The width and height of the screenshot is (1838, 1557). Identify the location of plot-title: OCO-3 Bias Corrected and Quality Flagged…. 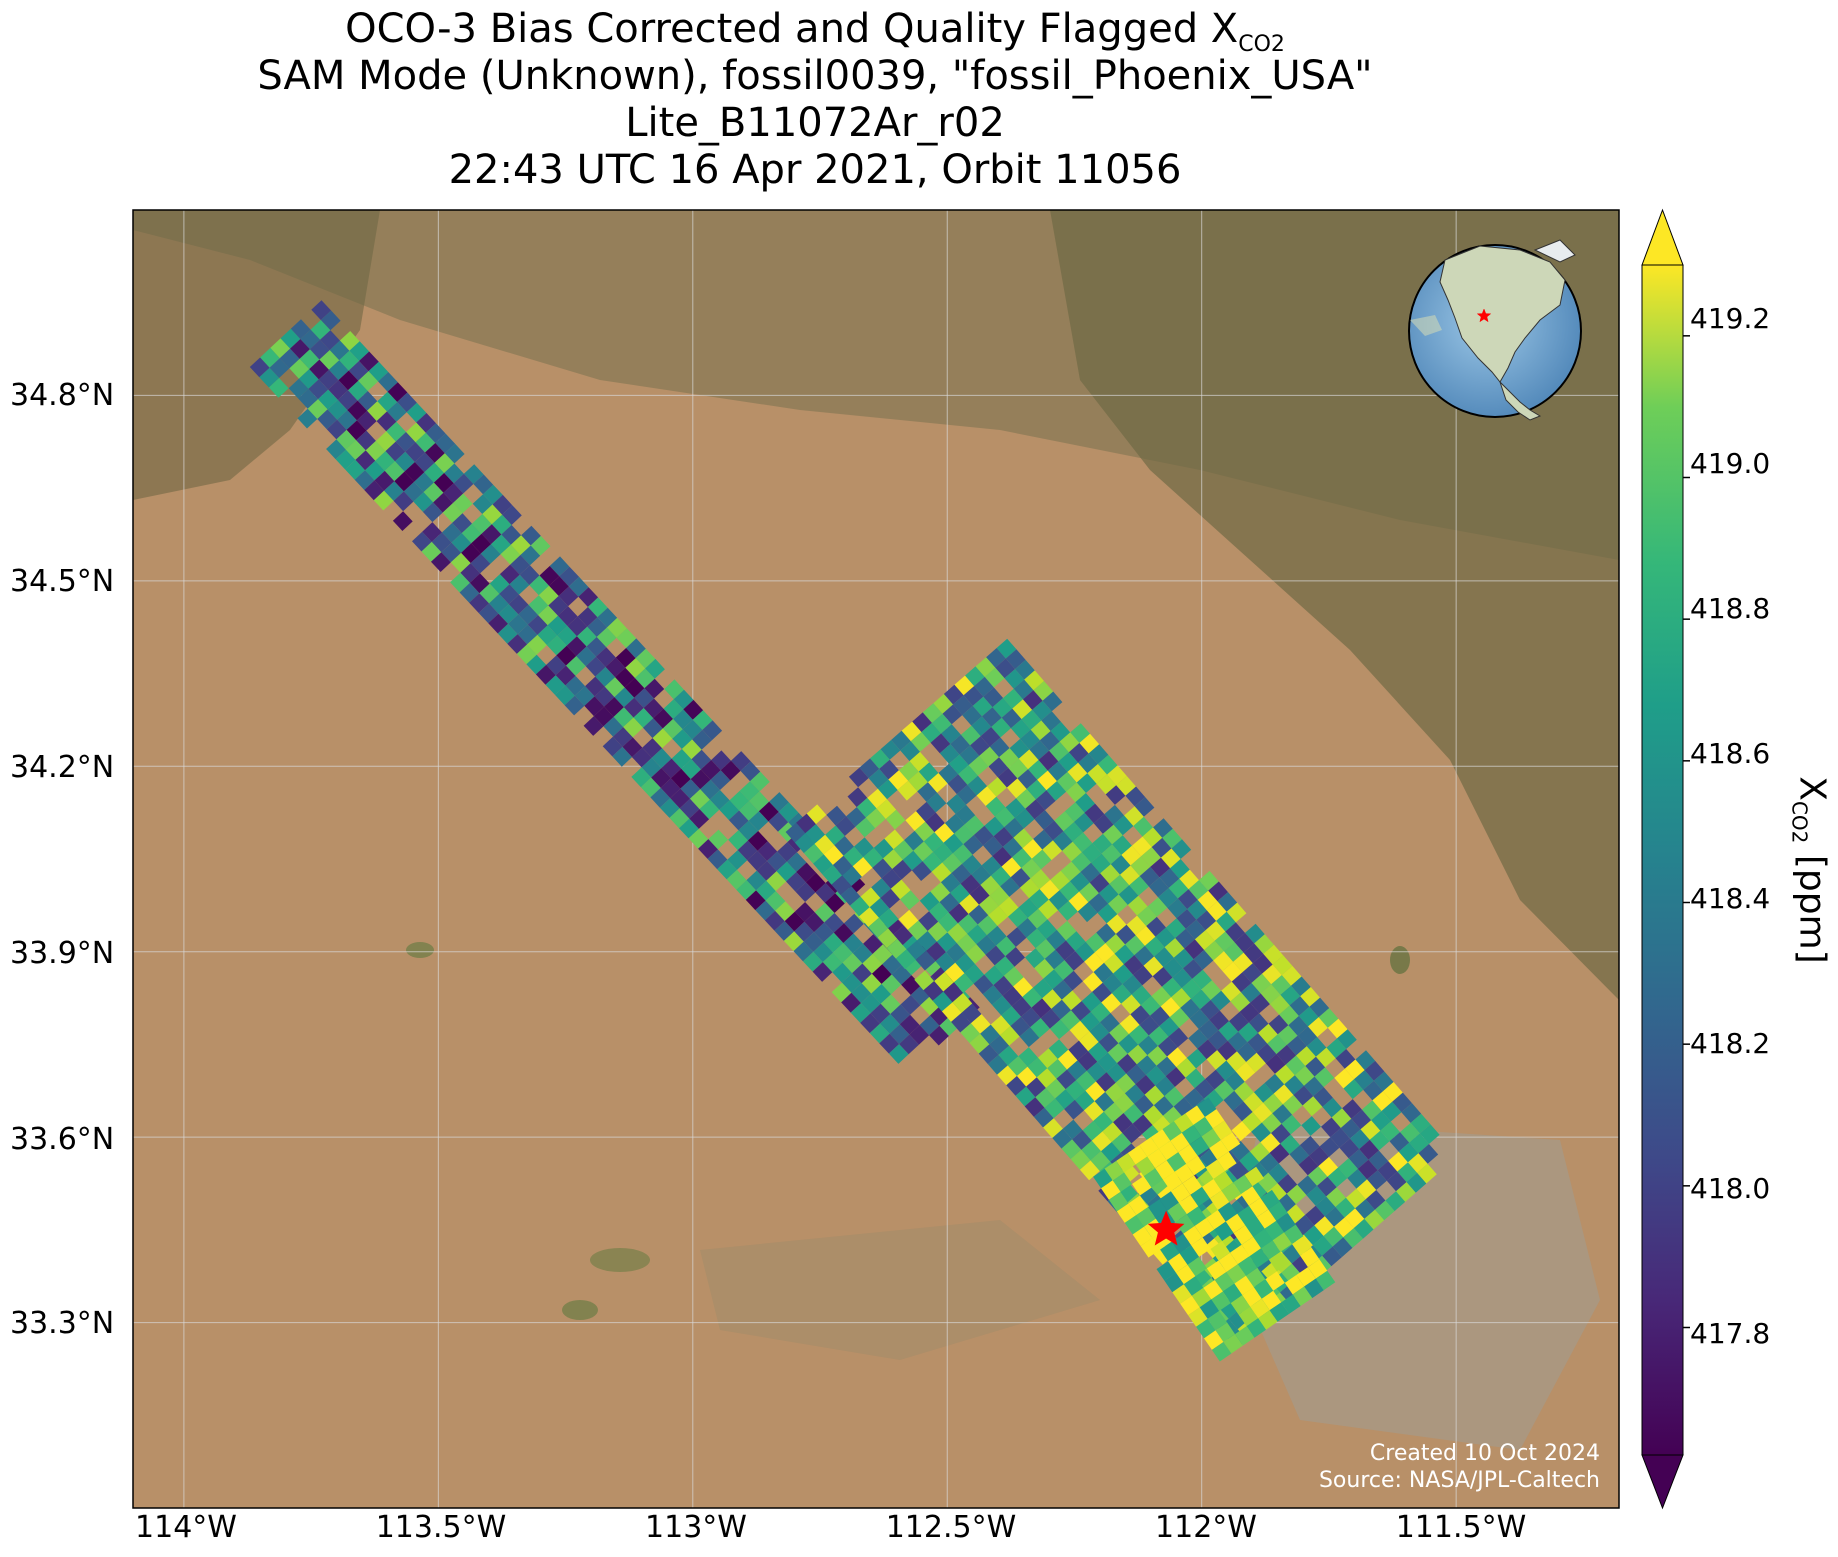
(815, 100).